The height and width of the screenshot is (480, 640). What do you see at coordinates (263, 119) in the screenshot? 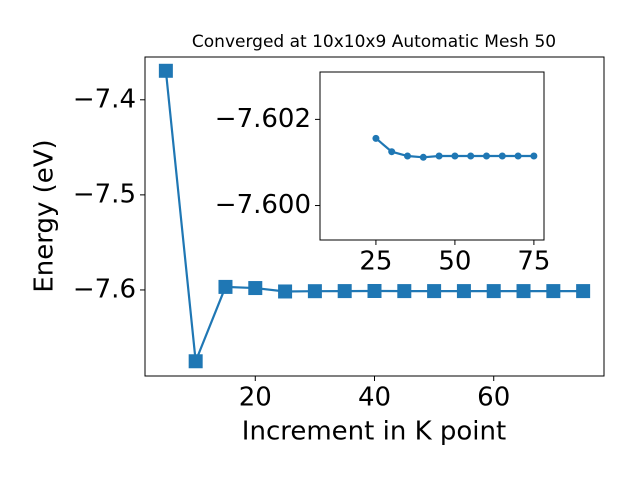
I see `y-tick-label: −7.602` at bounding box center [263, 119].